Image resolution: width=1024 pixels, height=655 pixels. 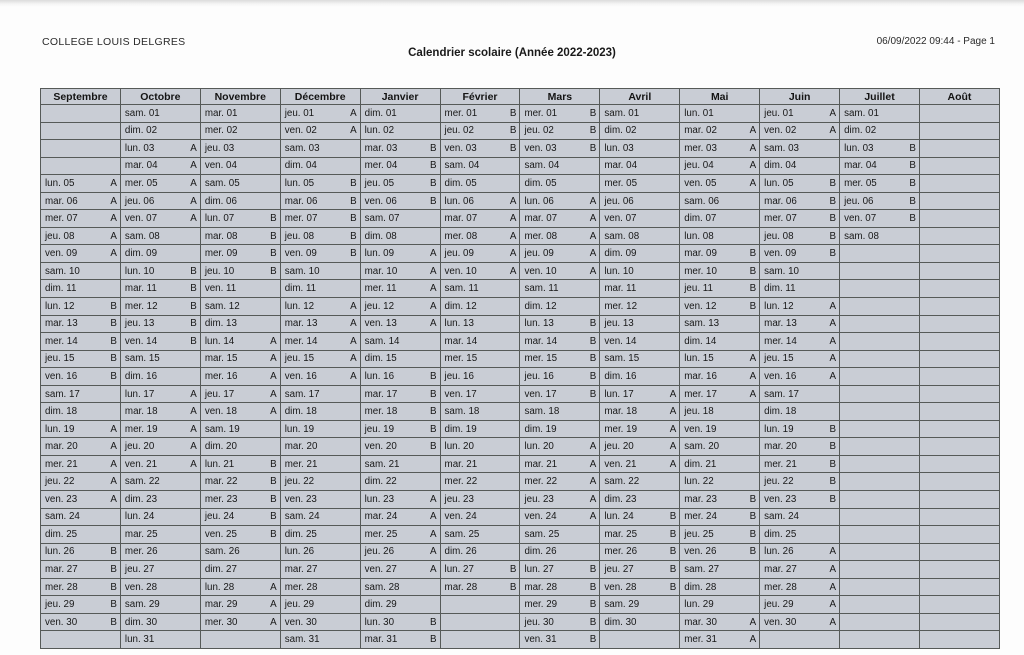 I want to click on day-cell: mer. 19 A, so click(x=160, y=429).